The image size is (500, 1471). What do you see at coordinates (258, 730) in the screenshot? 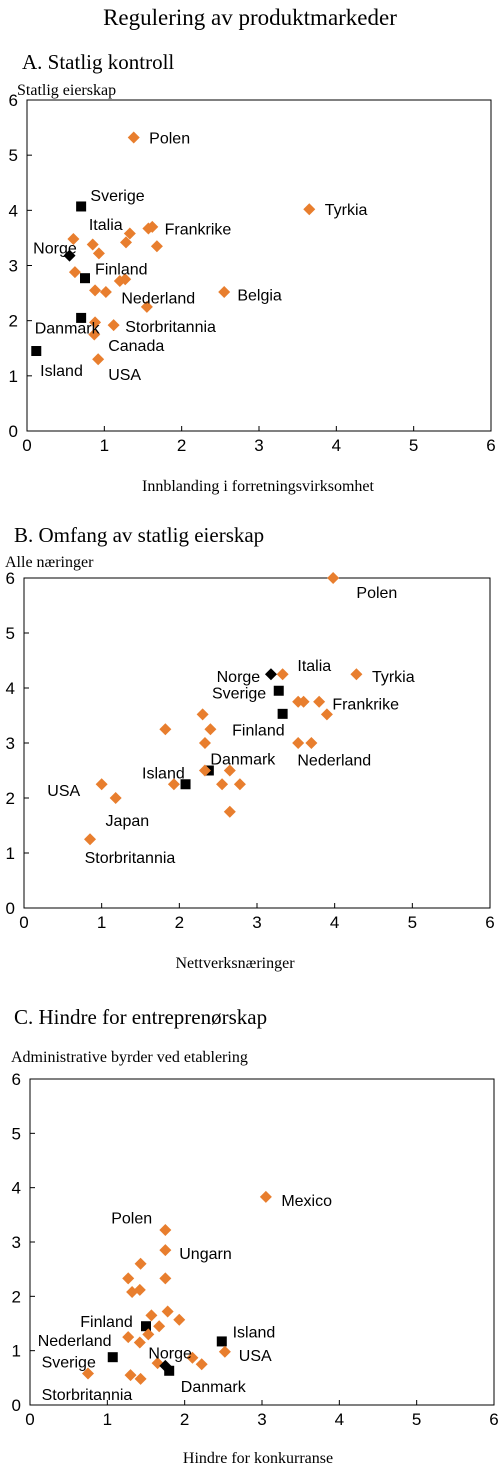
I see `chart-b-country-label: Finland` at bounding box center [258, 730].